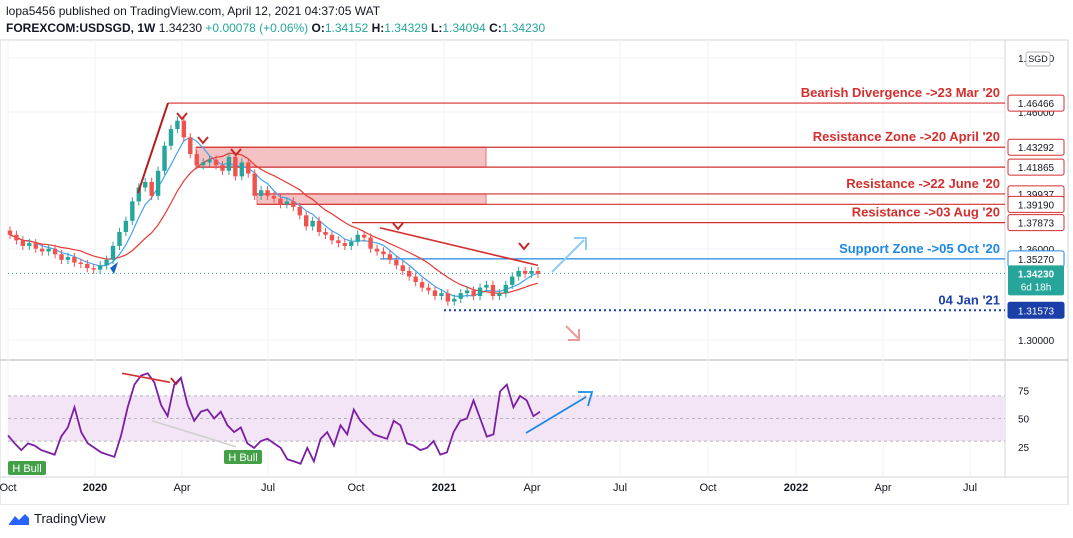  What do you see at coordinates (926, 212) in the screenshot?
I see `level-label: Resistance ->03 Aug '20` at bounding box center [926, 212].